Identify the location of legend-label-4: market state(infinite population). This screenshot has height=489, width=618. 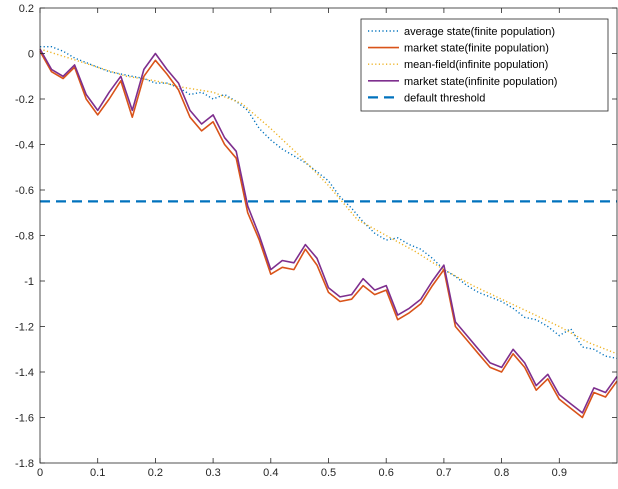
(480, 82).